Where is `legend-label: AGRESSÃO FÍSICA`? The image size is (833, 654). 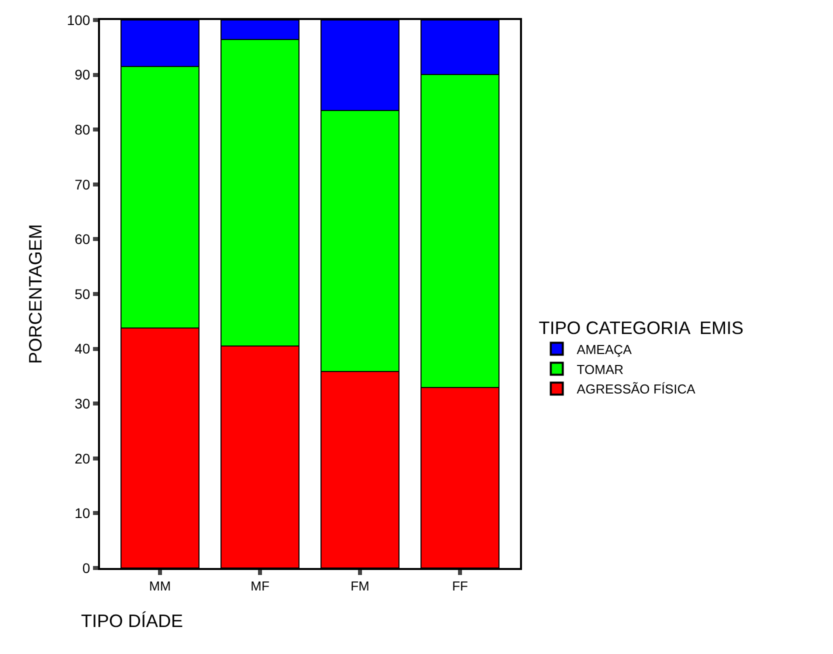 legend-label: AGRESSÃO FÍSICA is located at coordinates (636, 389).